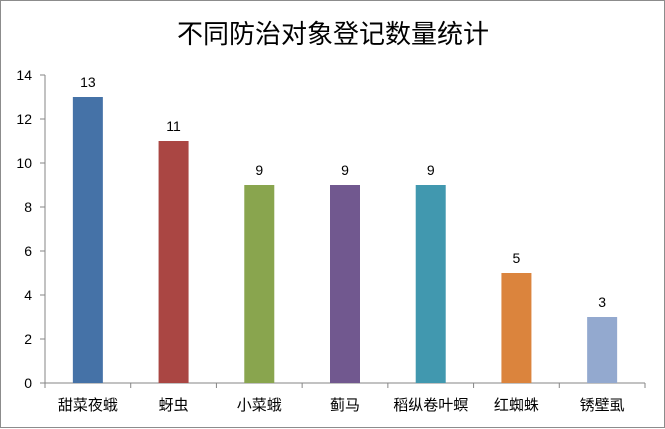 The height and width of the screenshot is (429, 665). Describe the element at coordinates (345, 405) in the screenshot. I see `category-label: 蓟马` at that location.